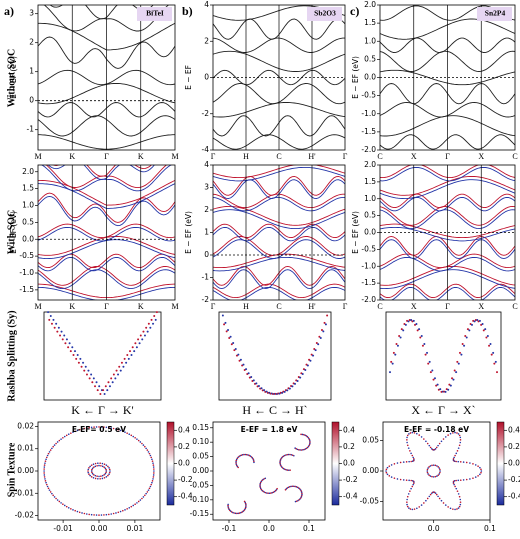 This screenshot has width=520, height=539. Describe the element at coordinates (72, 156) in the screenshot. I see `kpoint-label: K` at that location.